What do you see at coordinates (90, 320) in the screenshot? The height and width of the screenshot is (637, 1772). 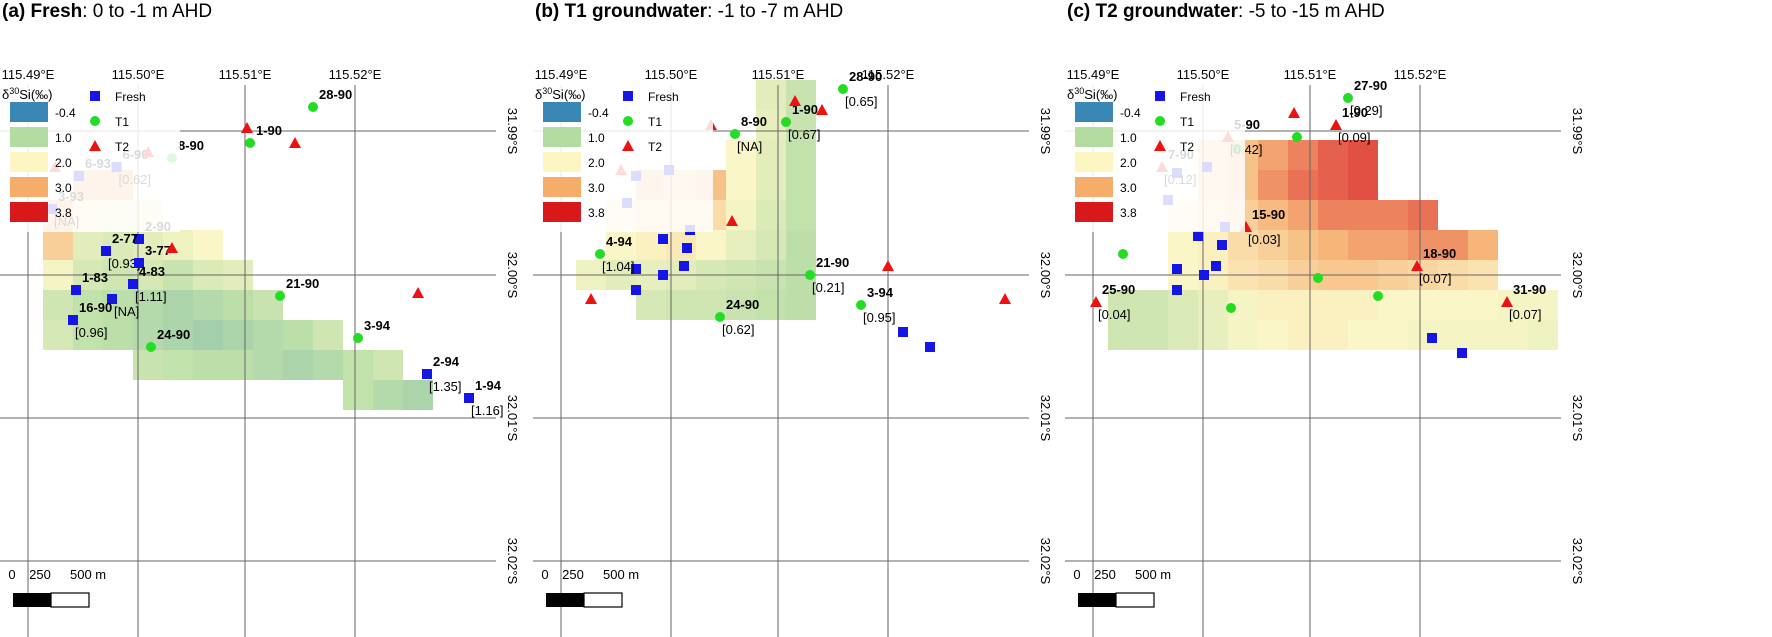 I see `sample-site: 16-90 [0.96]` at bounding box center [90, 320].